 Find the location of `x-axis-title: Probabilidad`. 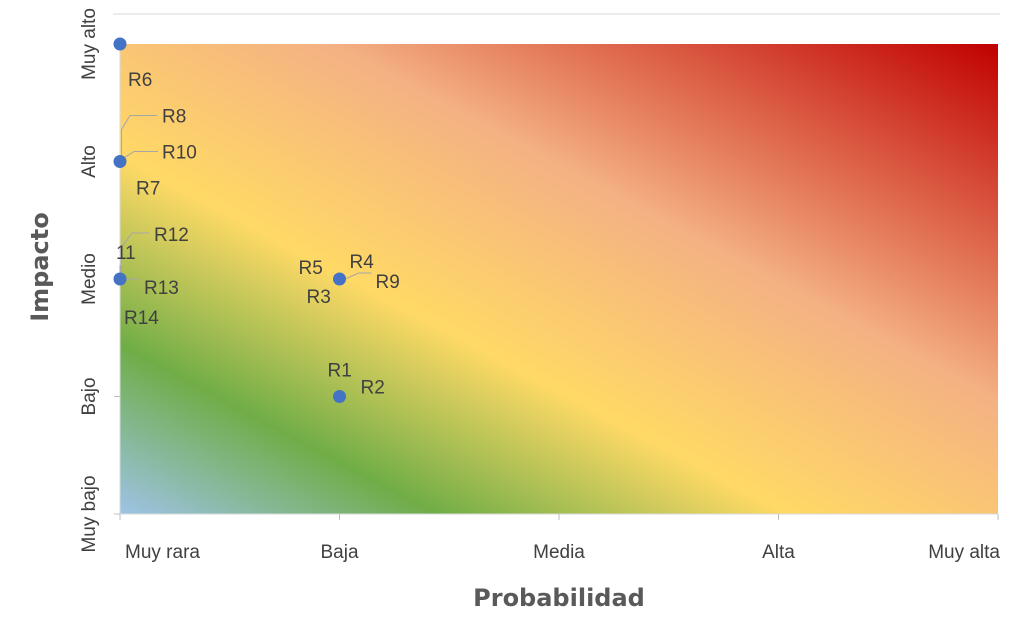

x-axis-title: Probabilidad is located at coordinates (559, 598).